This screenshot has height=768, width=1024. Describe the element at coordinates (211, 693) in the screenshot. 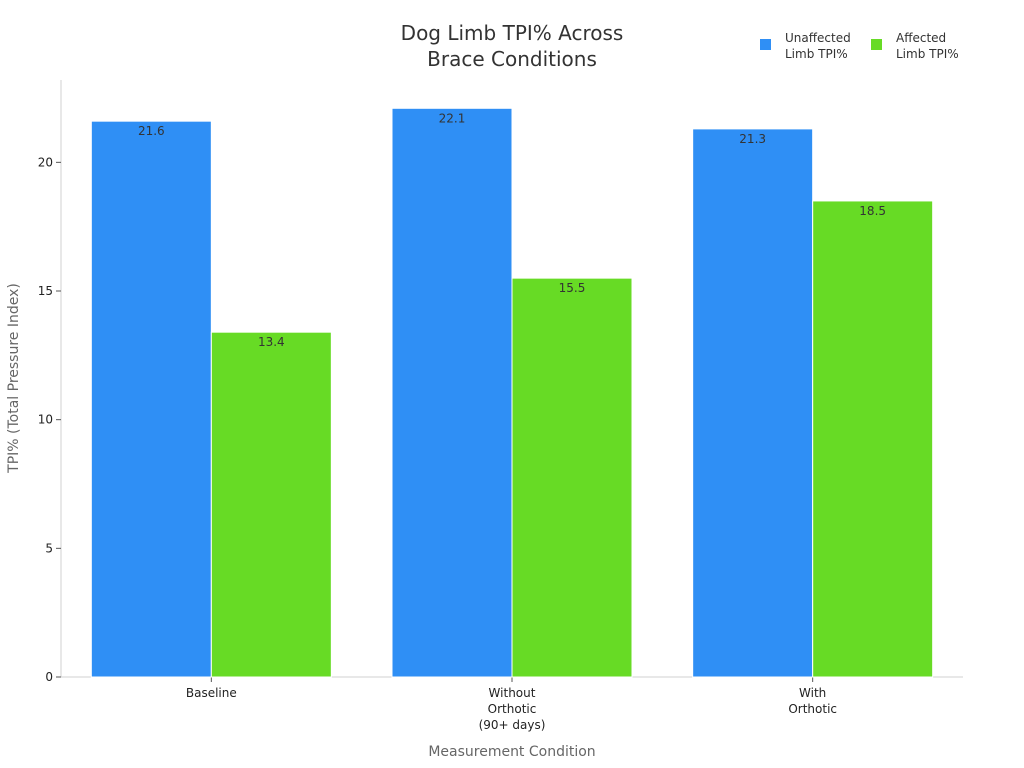

I see `x-tick-label: Baseline` at that location.